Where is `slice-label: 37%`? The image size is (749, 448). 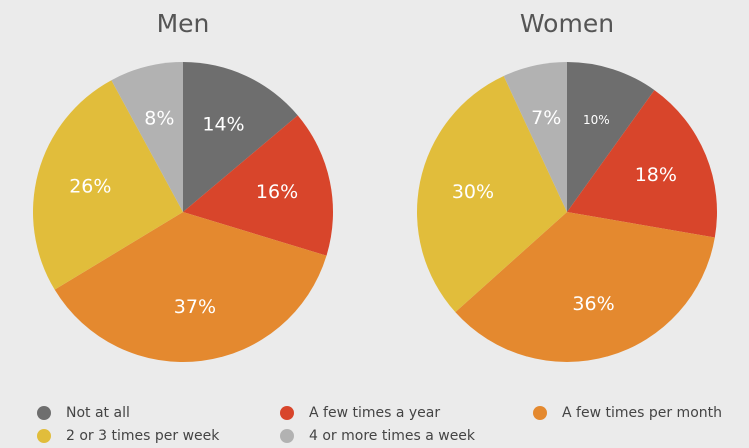
slice-label: 37% is located at coordinates (195, 307).